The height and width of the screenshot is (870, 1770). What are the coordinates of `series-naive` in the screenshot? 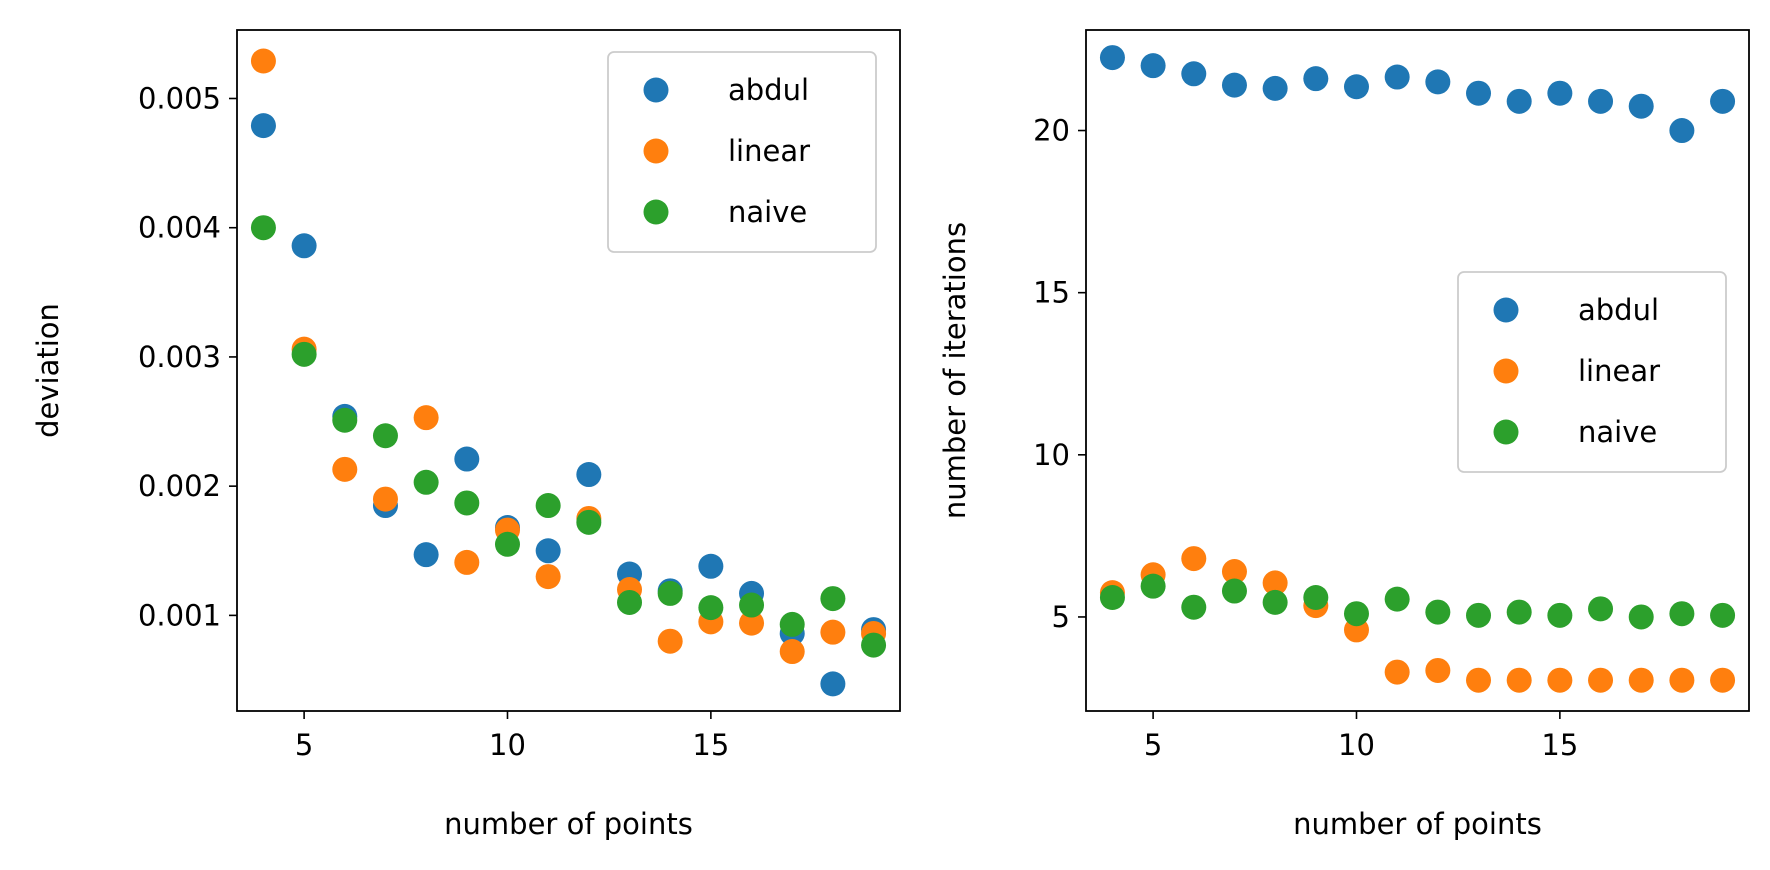 It's located at (1417, 601).